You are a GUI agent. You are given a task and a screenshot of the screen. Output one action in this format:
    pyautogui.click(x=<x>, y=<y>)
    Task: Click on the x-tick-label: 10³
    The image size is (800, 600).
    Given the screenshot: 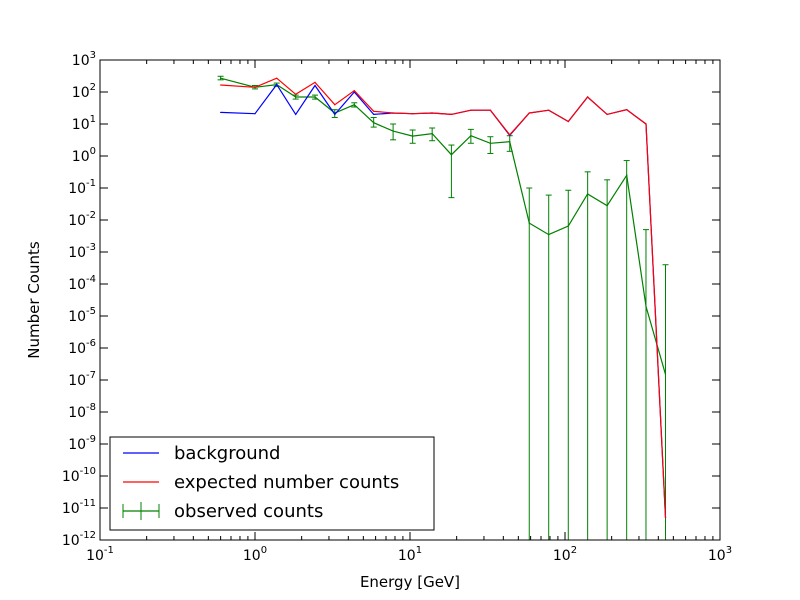 What is the action you would take?
    pyautogui.click(x=720, y=554)
    